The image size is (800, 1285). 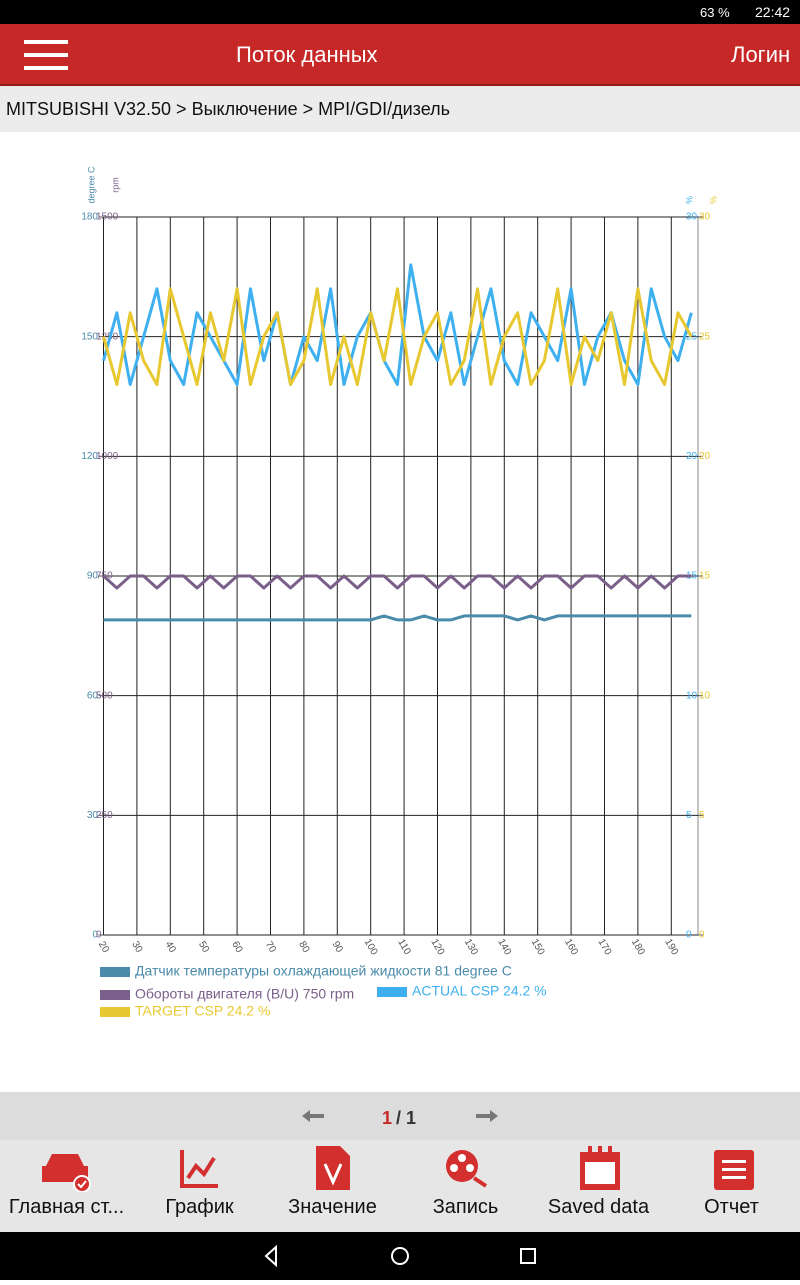 What do you see at coordinates (270, 1256) in the screenshot?
I see `back-button` at bounding box center [270, 1256].